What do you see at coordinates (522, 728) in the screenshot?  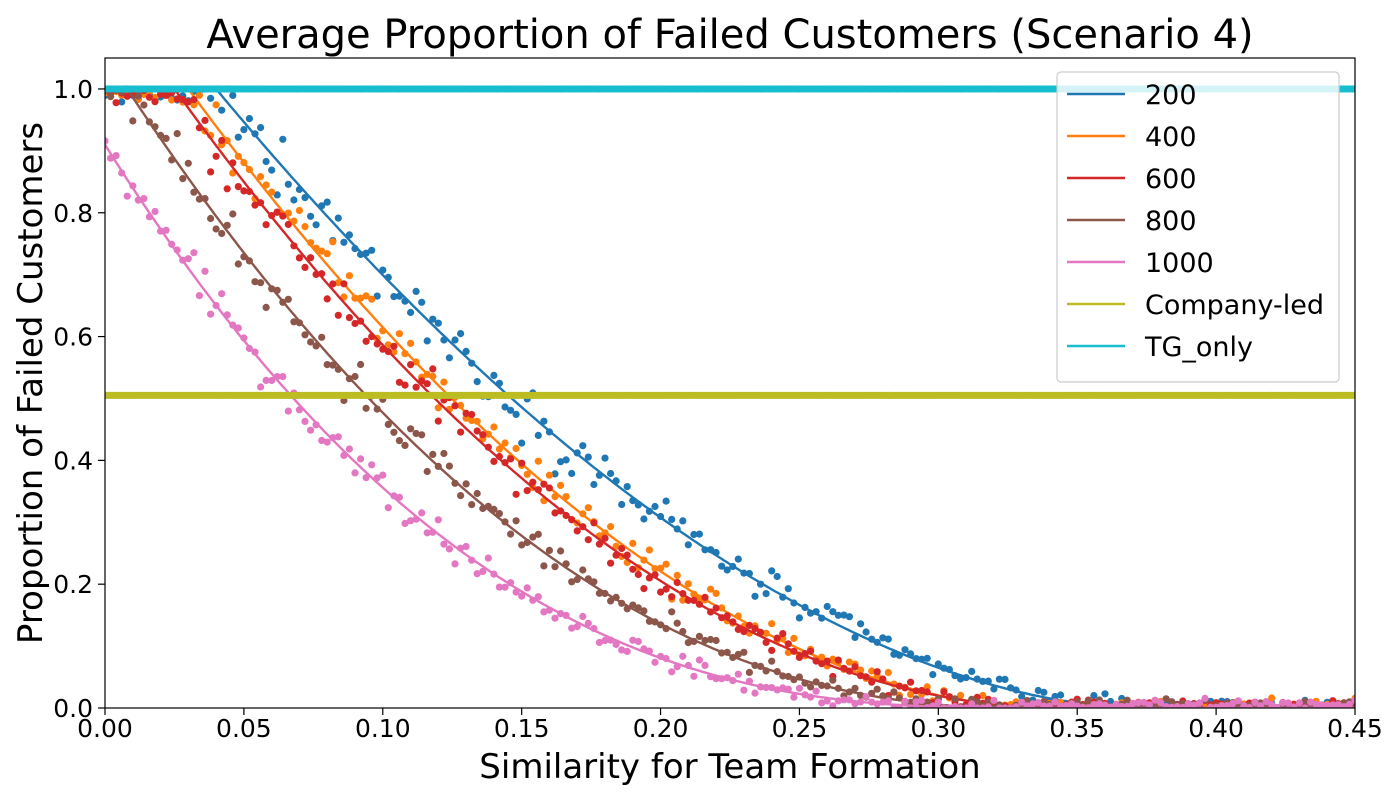 I see `x-tick-label: 0.15` at bounding box center [522, 728].